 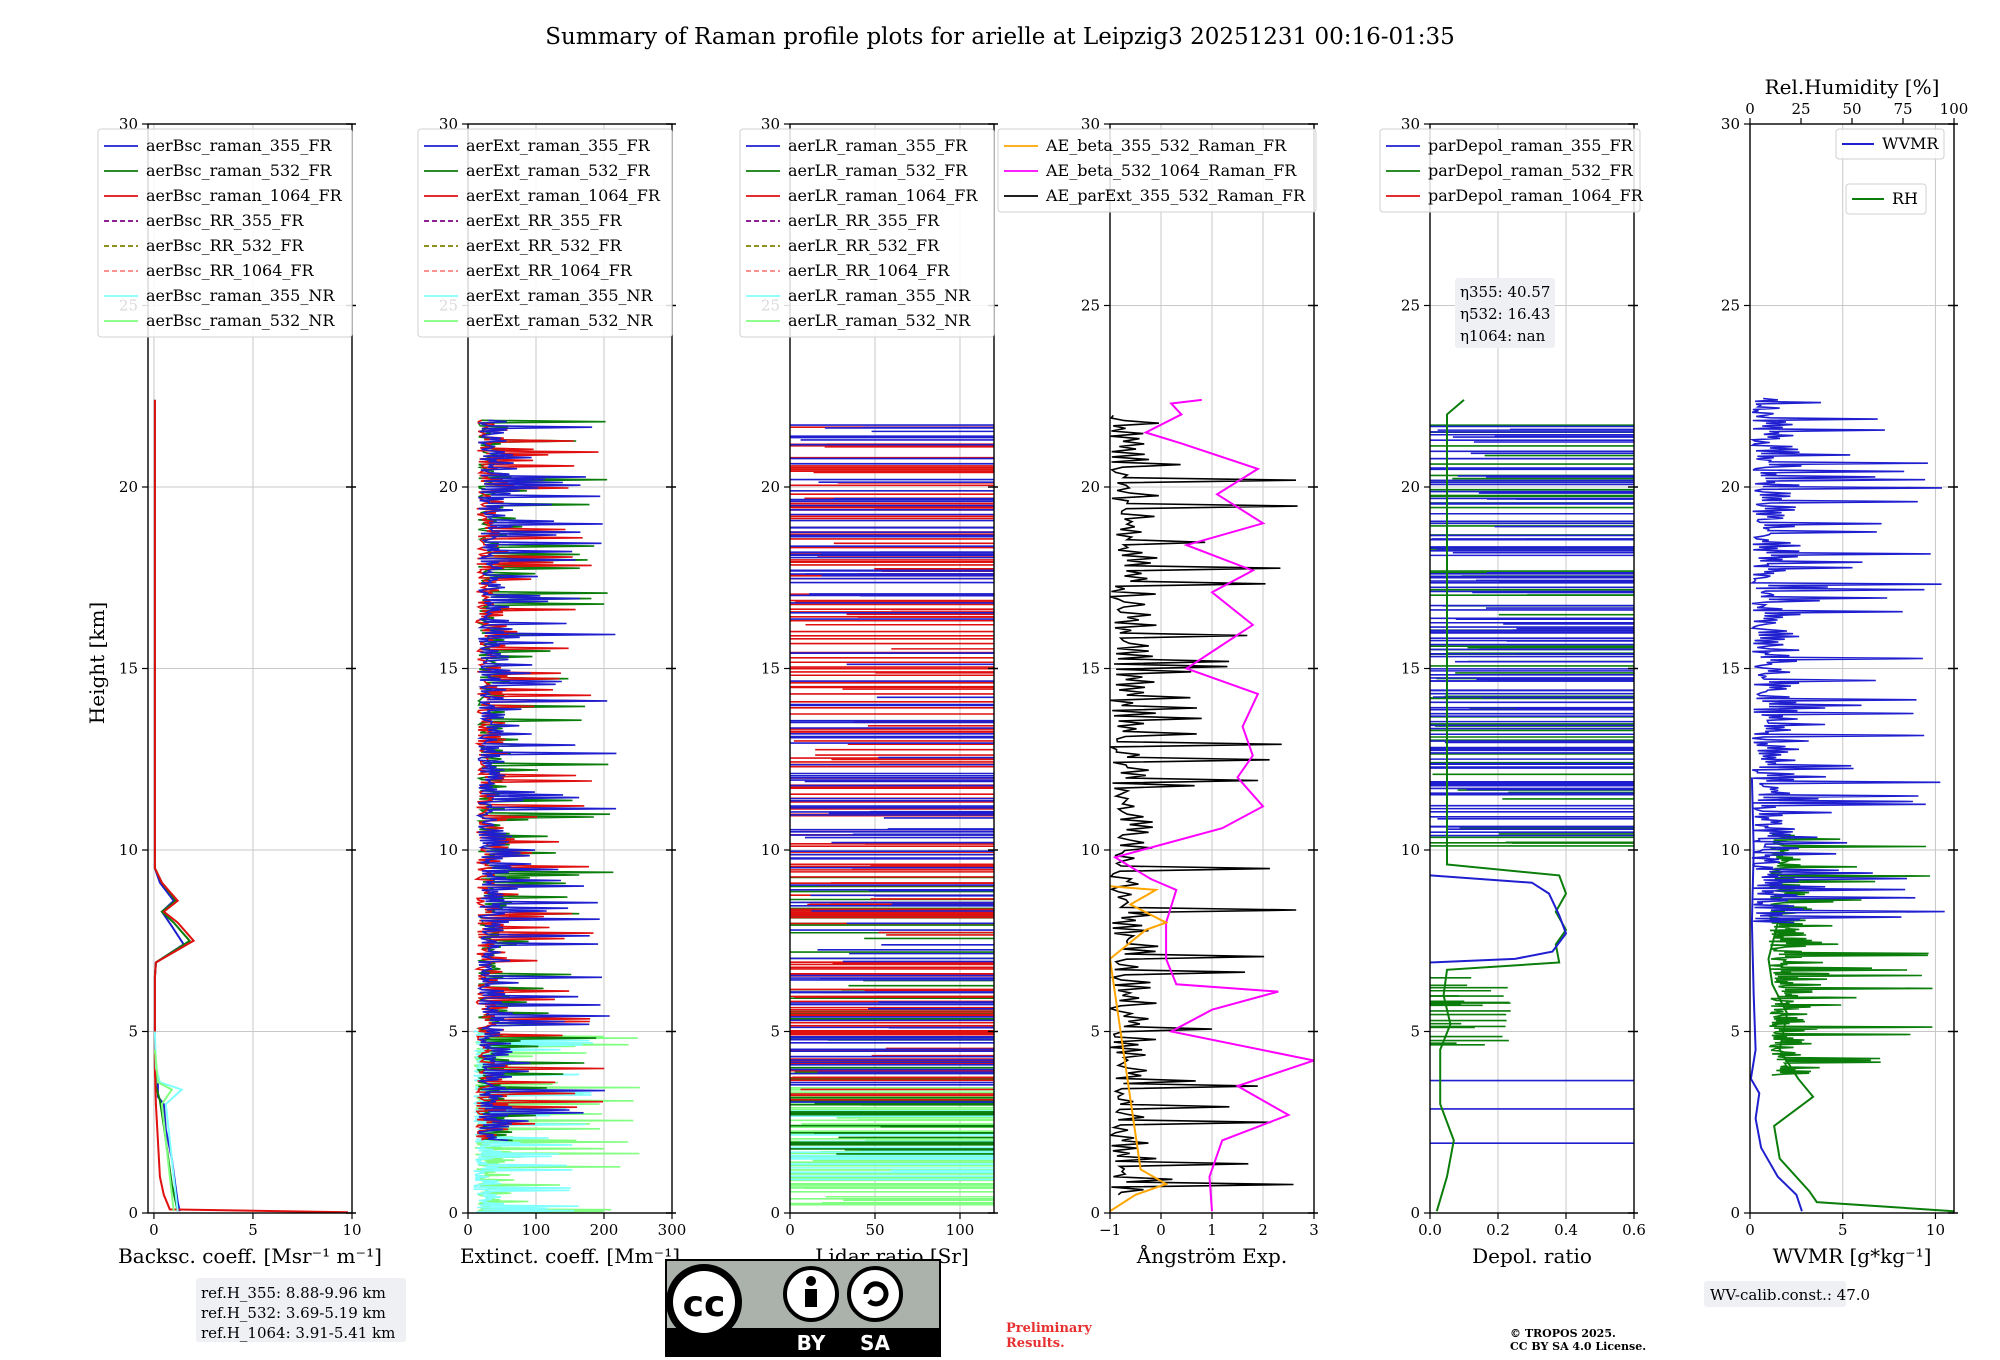 I want to click on x-axis-label: Extinct. coeff. [Mm⁻¹], so click(x=570, y=1256).